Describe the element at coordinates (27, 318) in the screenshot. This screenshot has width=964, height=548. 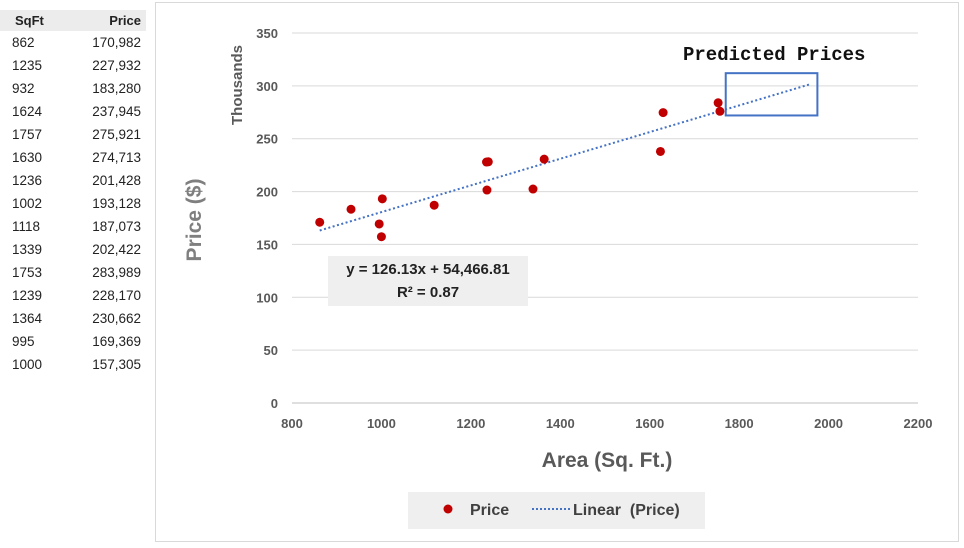
I see `cell-sqft: 1364` at that location.